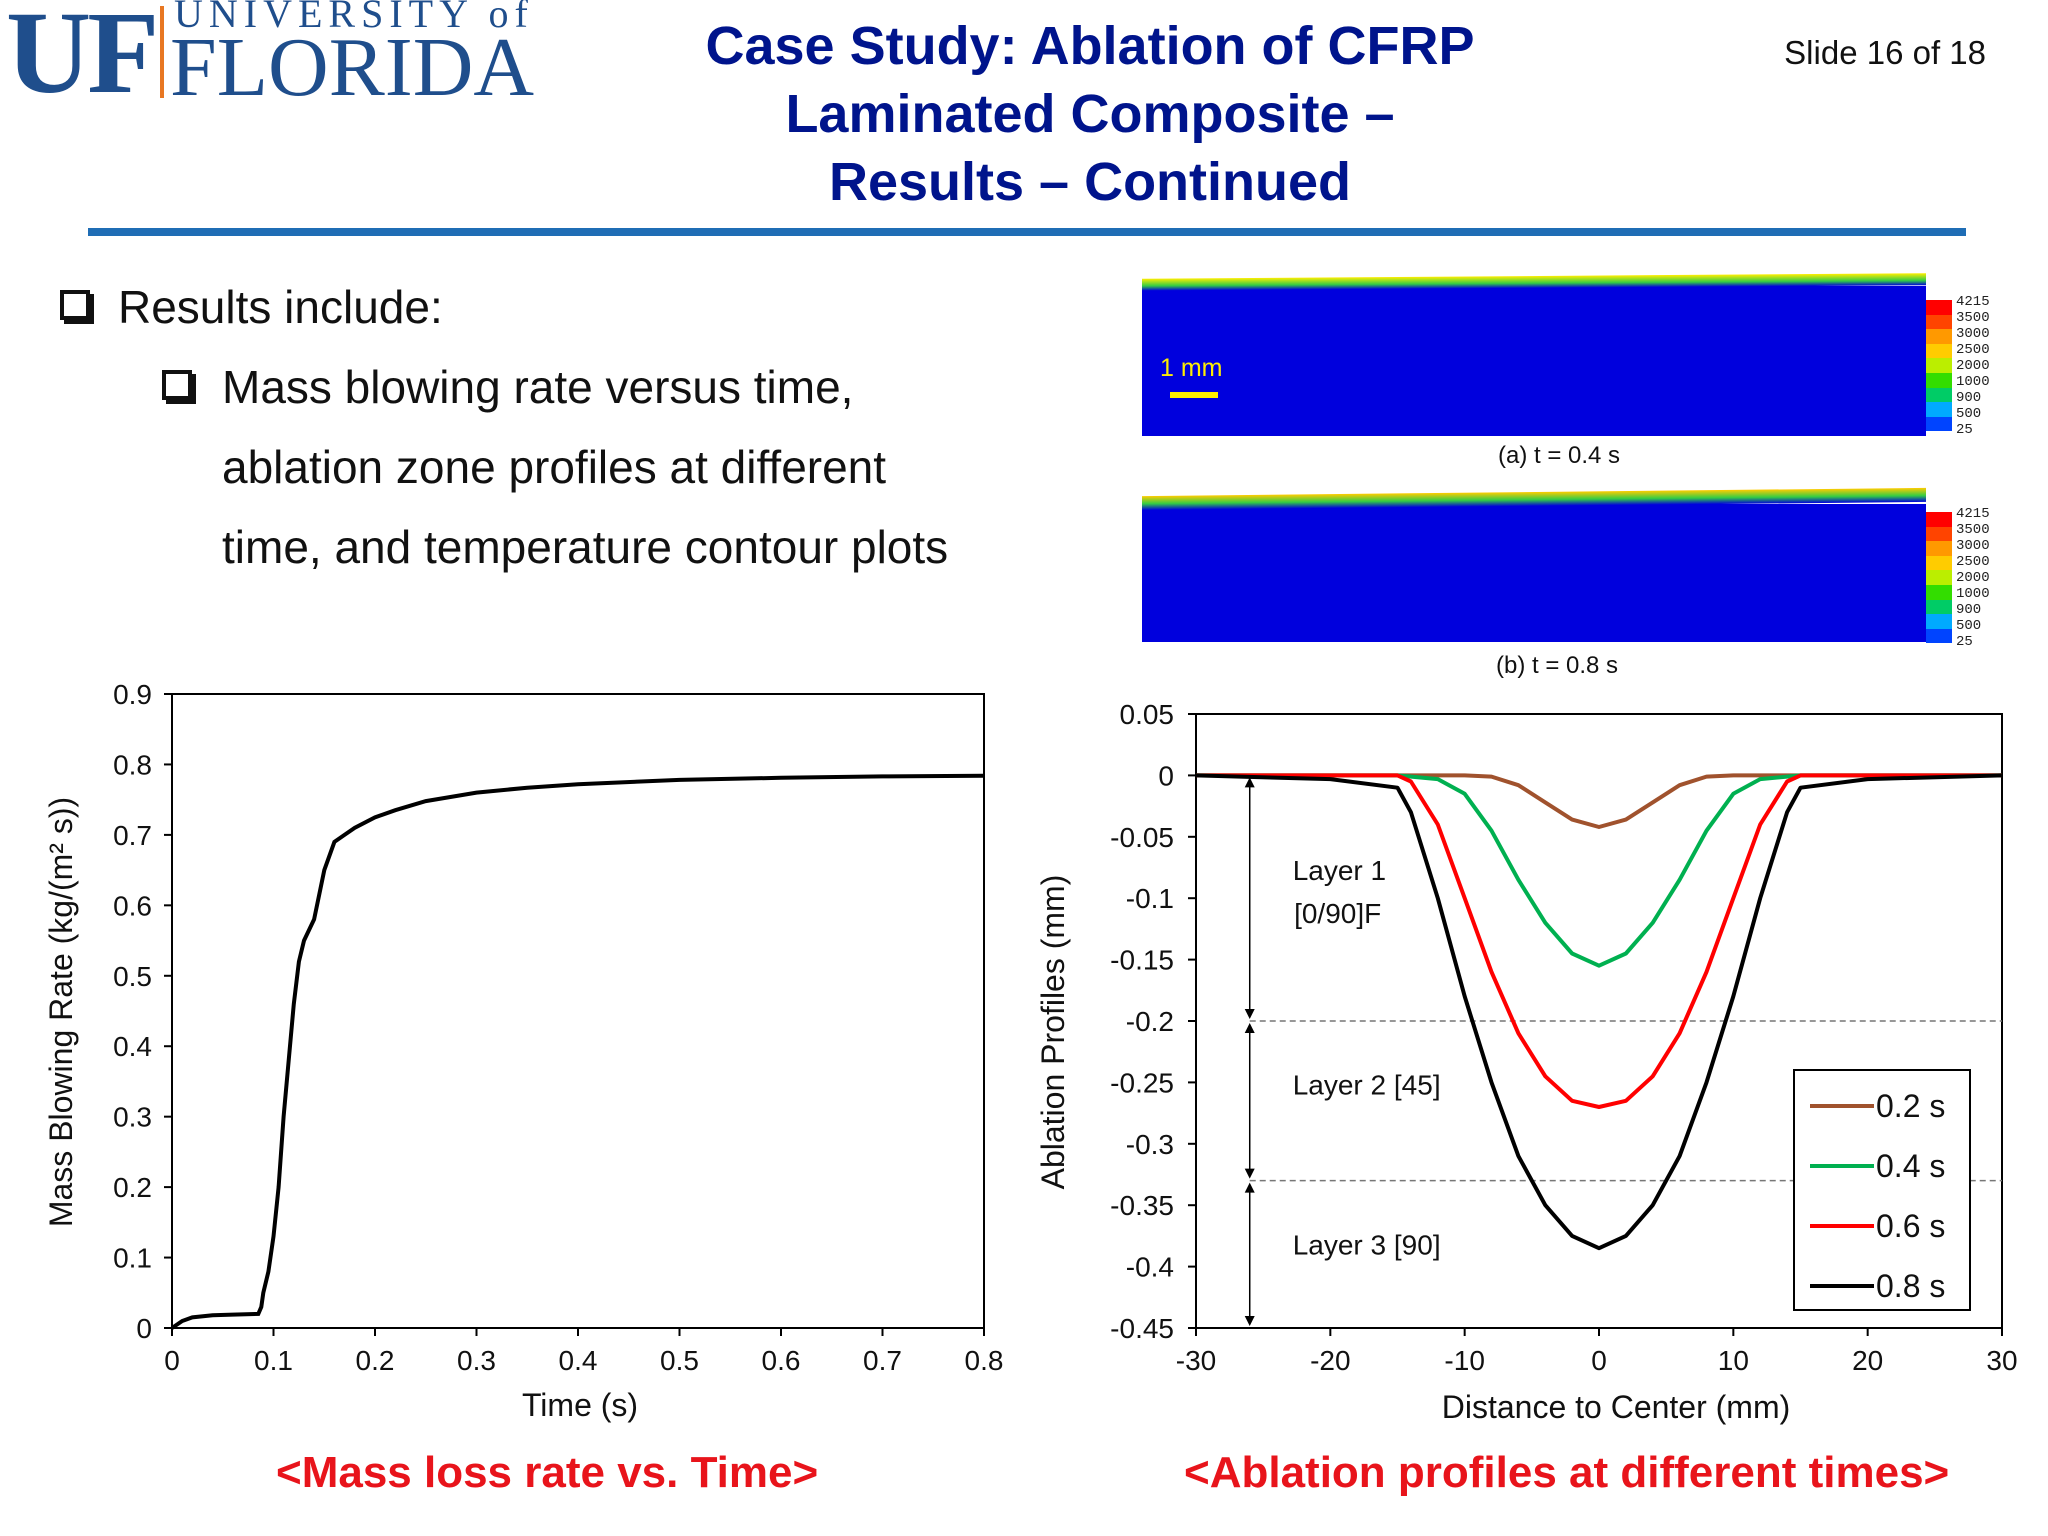 This screenshot has height=1536, width=2048. I want to click on y-tick-label: 0.1, so click(132, 1258).